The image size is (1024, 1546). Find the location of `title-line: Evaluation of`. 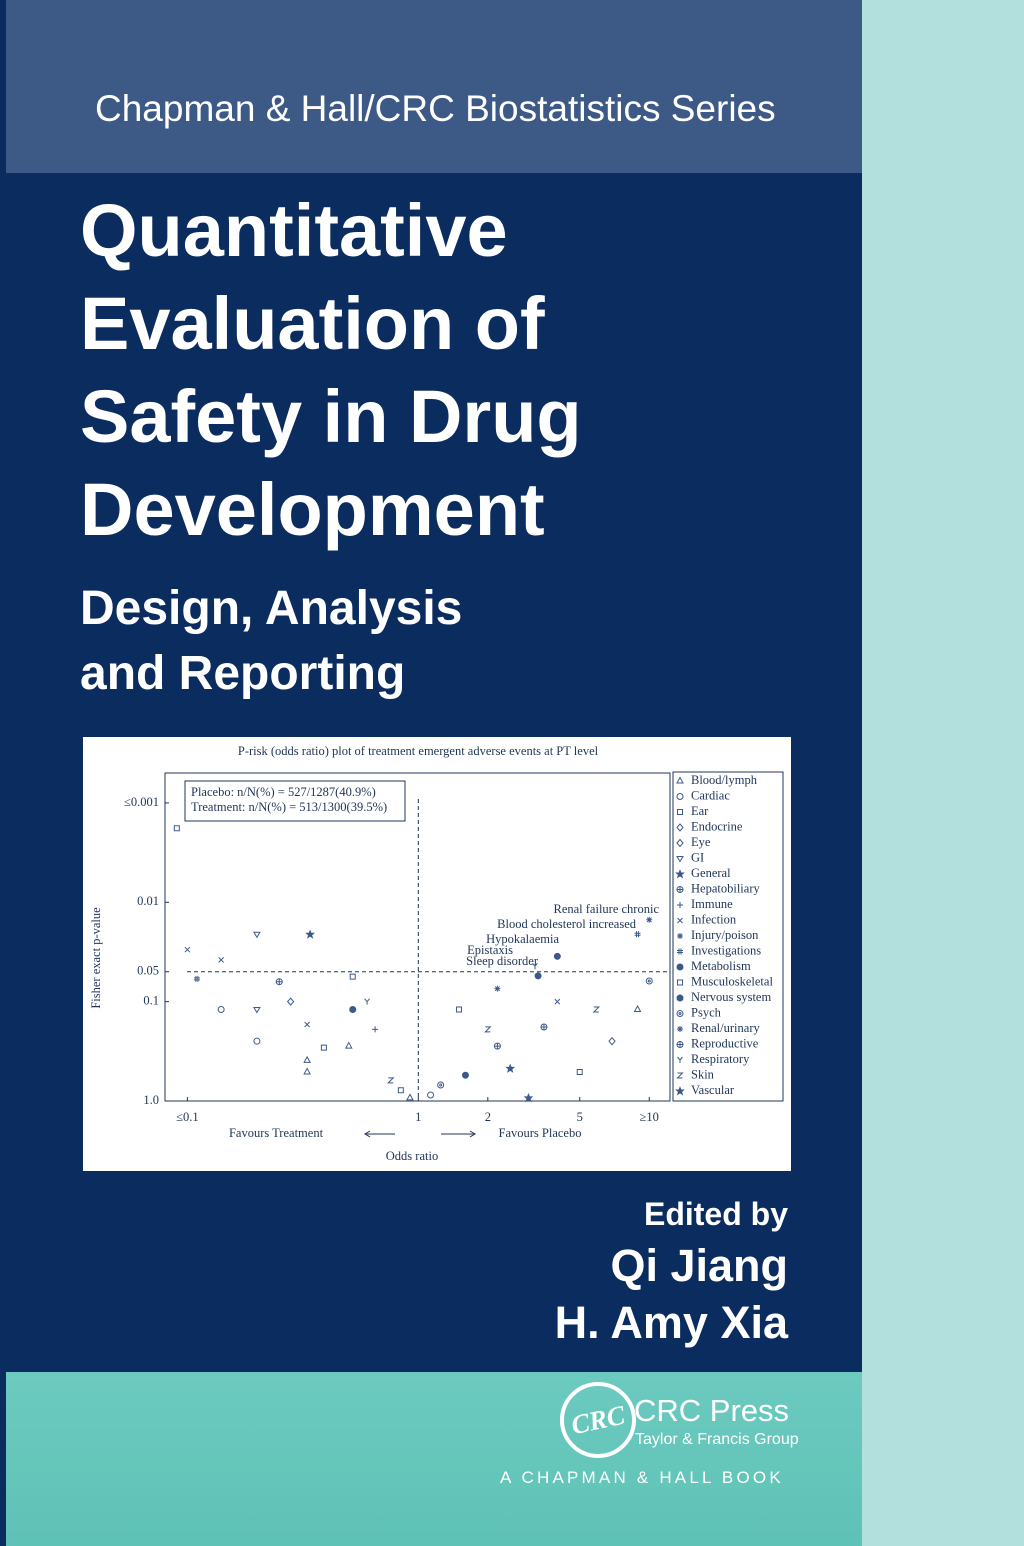

title-line: Evaluation of is located at coordinates (312, 323).